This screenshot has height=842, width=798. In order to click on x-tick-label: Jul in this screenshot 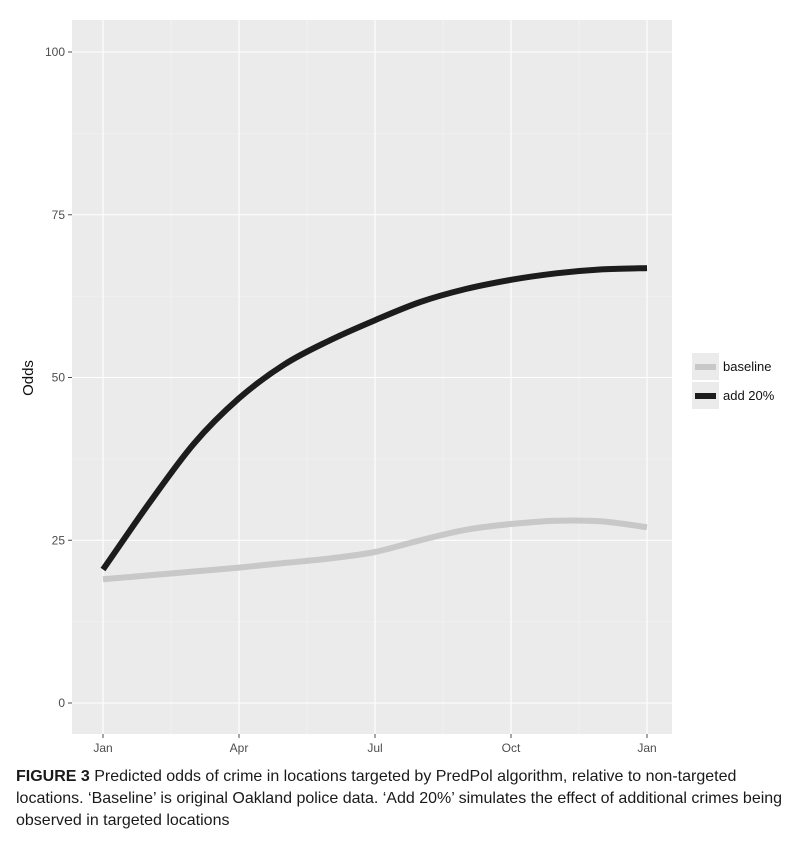, I will do `click(374, 748)`.